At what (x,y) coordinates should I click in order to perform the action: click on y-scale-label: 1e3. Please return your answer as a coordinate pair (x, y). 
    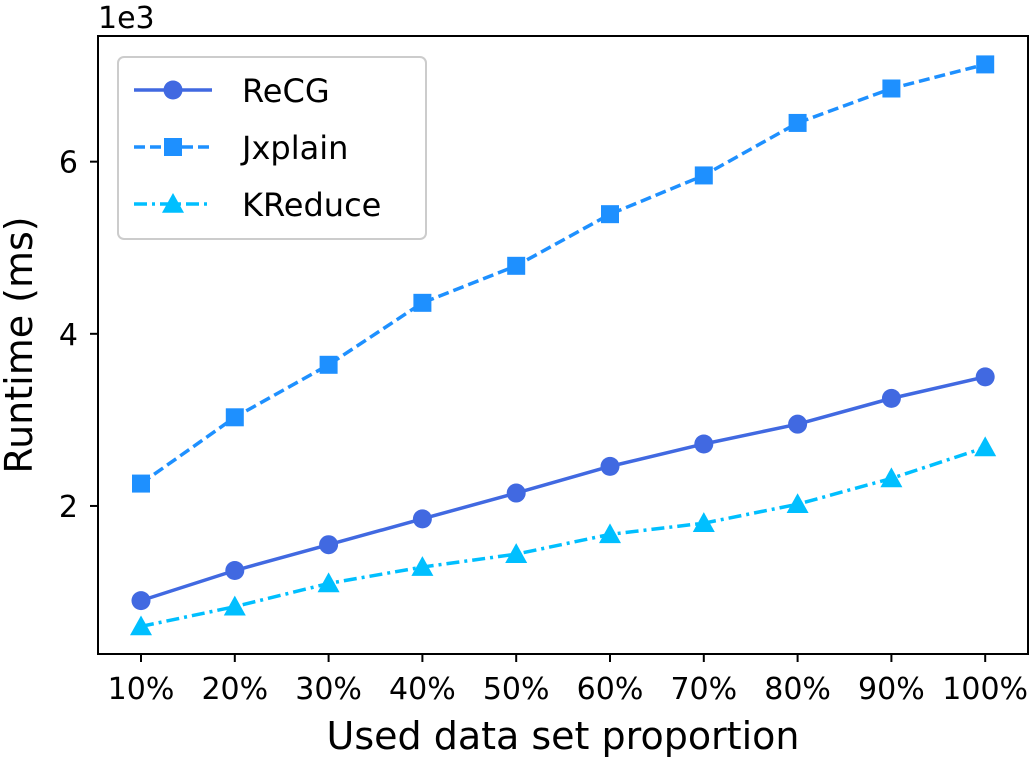
    Looking at the image, I should click on (126, 18).